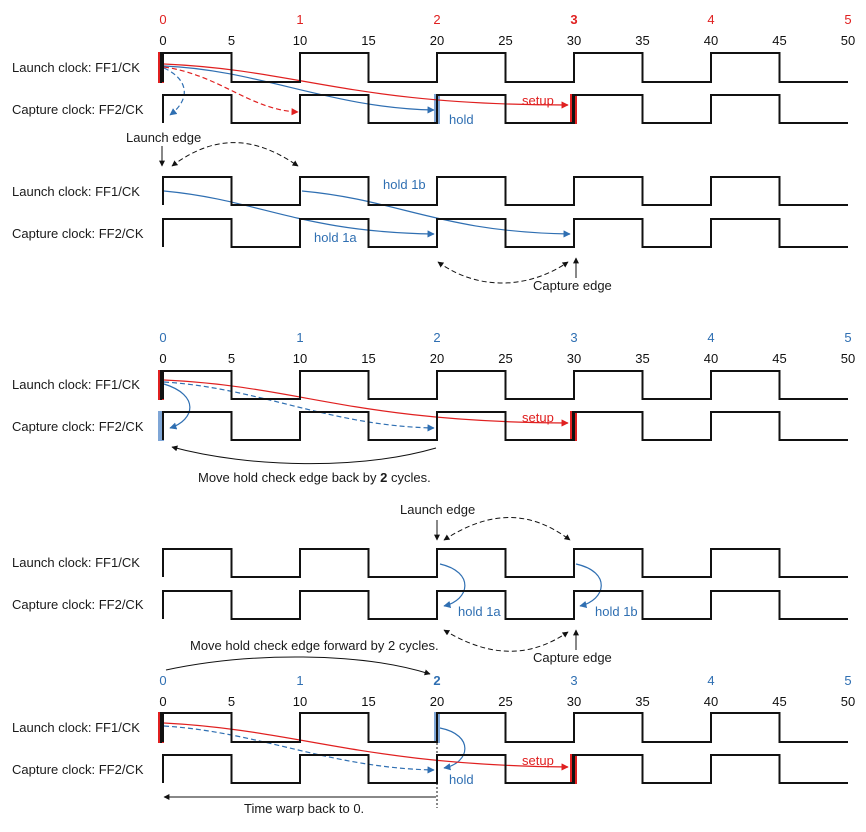 The height and width of the screenshot is (832, 866). What do you see at coordinates (368, 701) in the screenshot?
I see `s5-time-tick-15: 15` at bounding box center [368, 701].